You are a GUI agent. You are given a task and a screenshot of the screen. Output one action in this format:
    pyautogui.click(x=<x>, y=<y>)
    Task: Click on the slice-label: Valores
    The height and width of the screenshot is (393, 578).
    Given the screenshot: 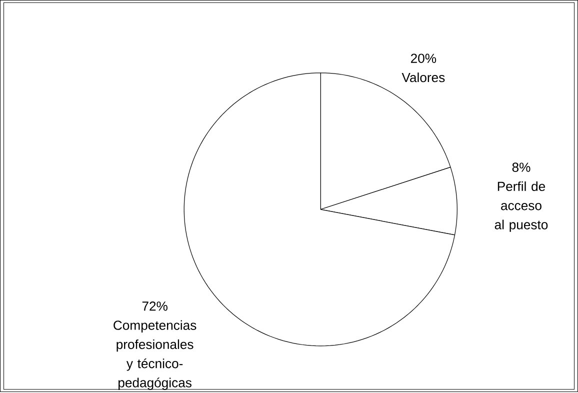 What is the action you would take?
    pyautogui.click(x=423, y=77)
    